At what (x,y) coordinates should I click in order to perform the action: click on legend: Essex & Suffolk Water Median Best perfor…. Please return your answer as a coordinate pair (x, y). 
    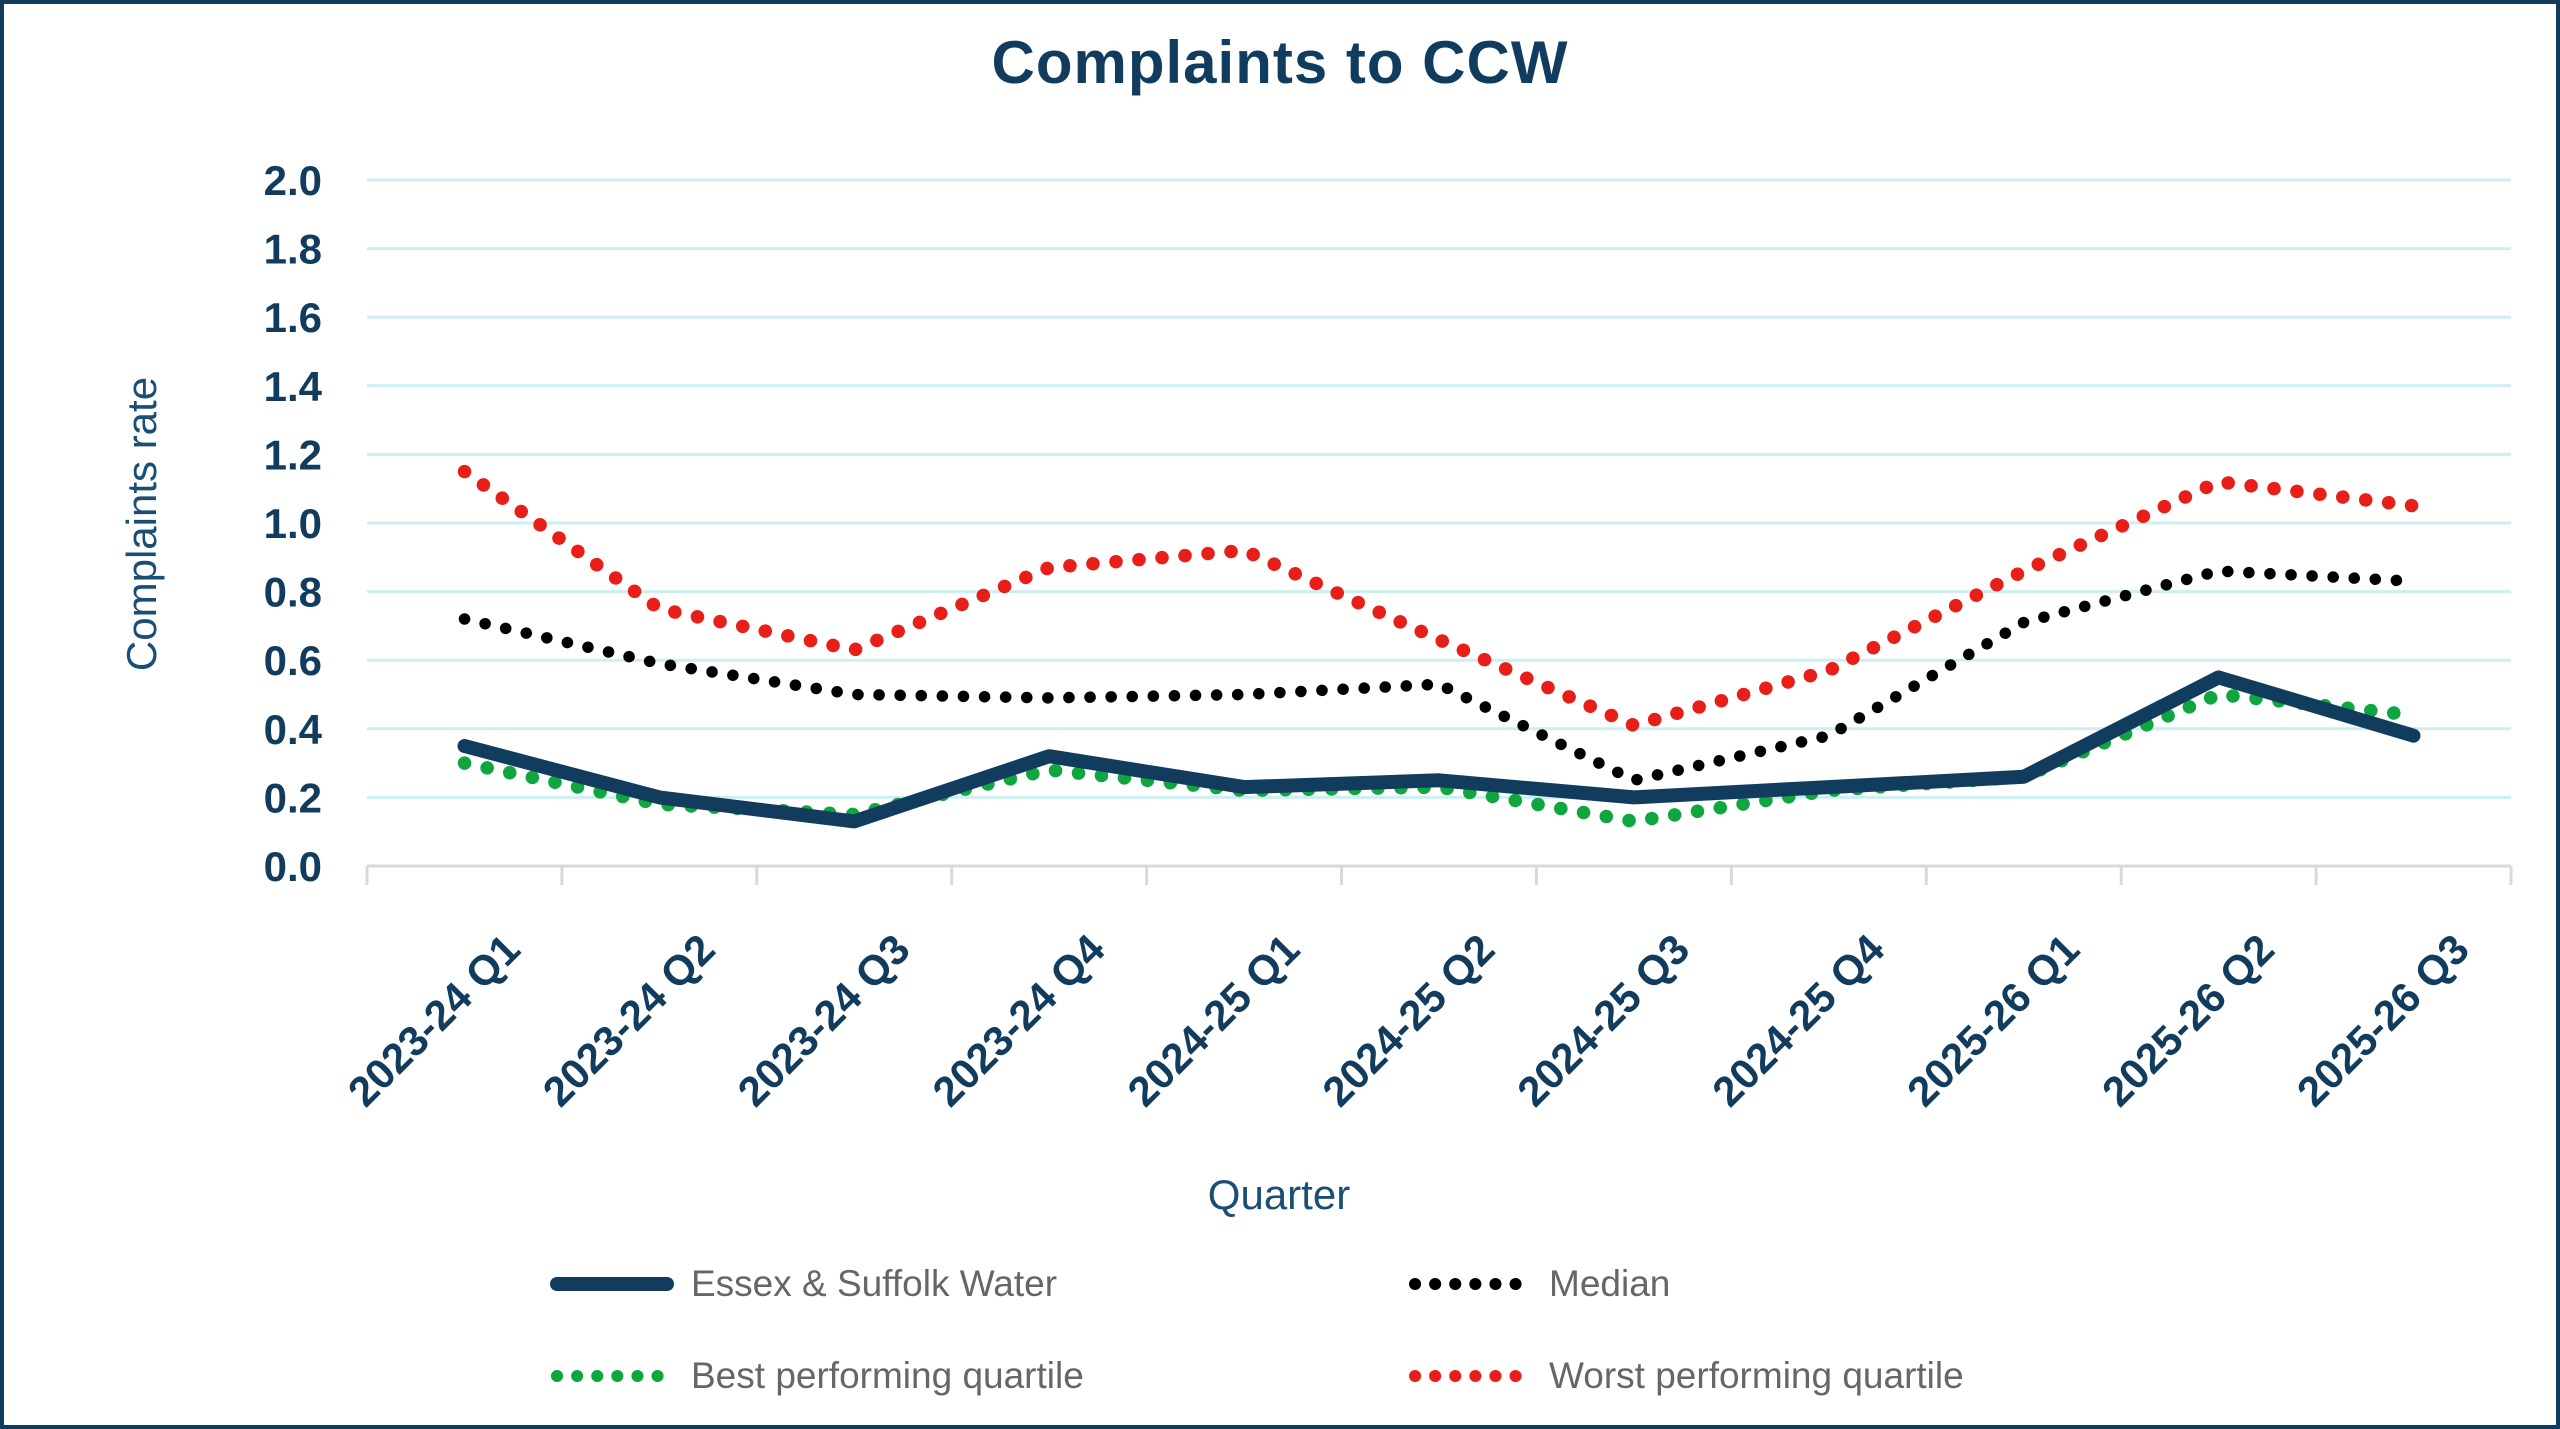
    Looking at the image, I should click on (1409, 1330).